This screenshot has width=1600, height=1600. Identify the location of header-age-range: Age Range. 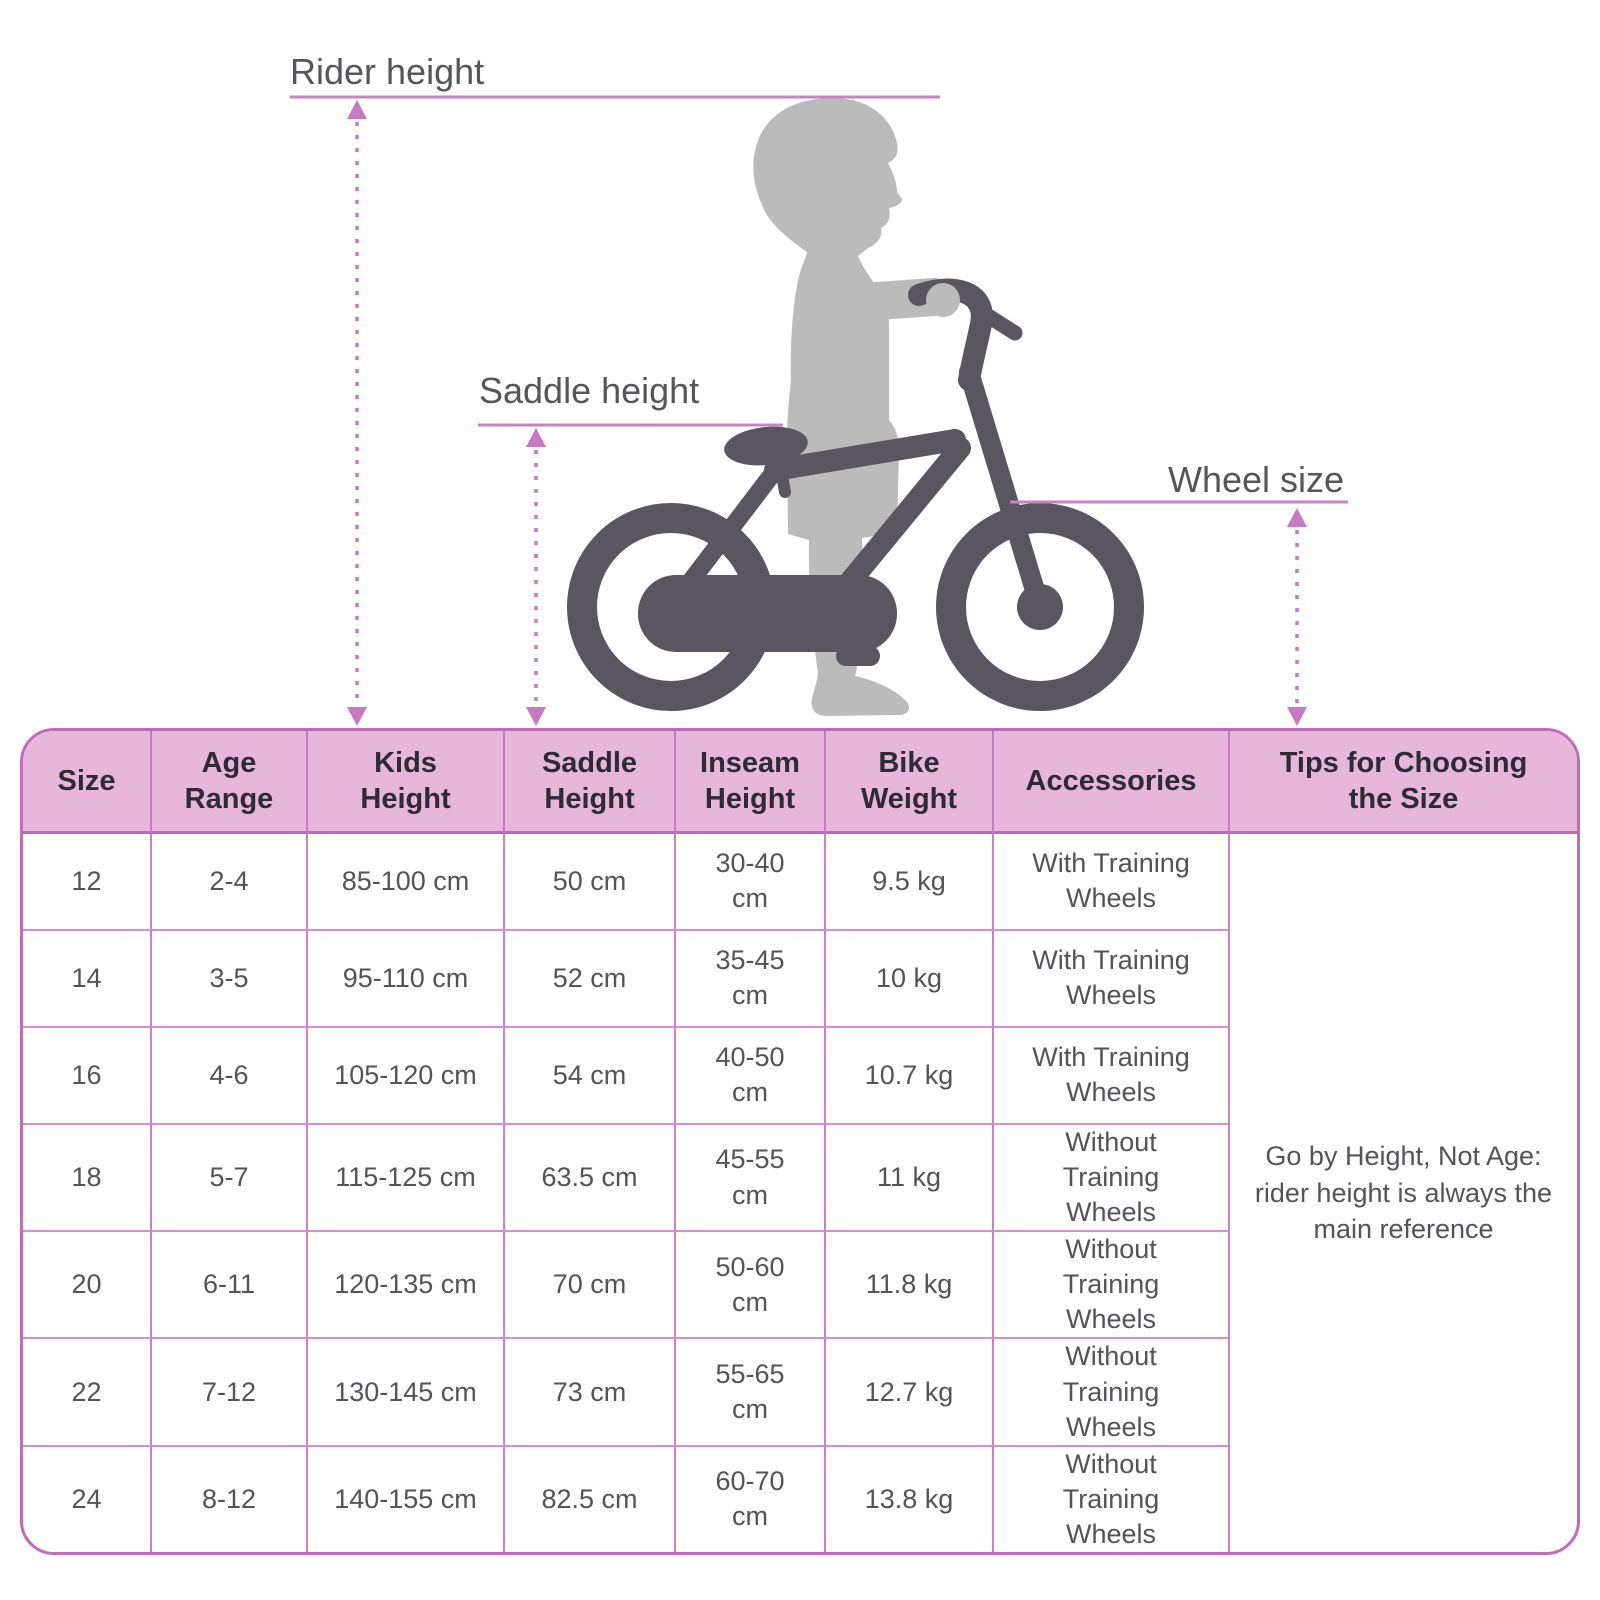
(230, 782).